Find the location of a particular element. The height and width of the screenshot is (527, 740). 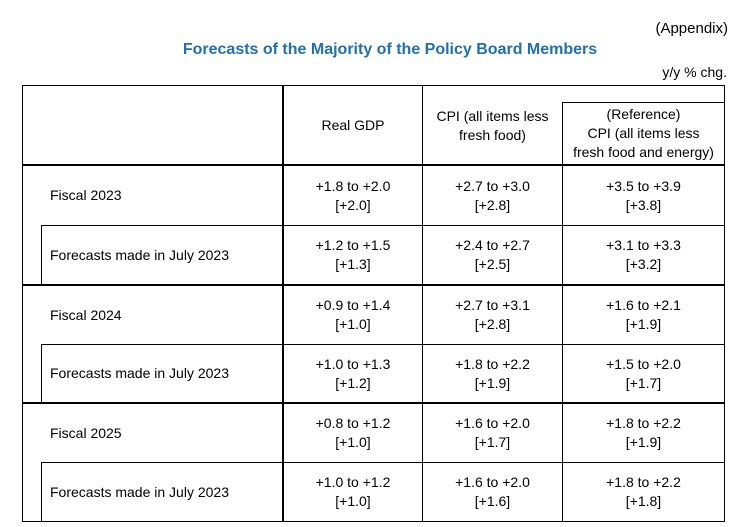

cell-gdp: +1.2 to +1.5 [+1.3] is located at coordinates (353, 255).